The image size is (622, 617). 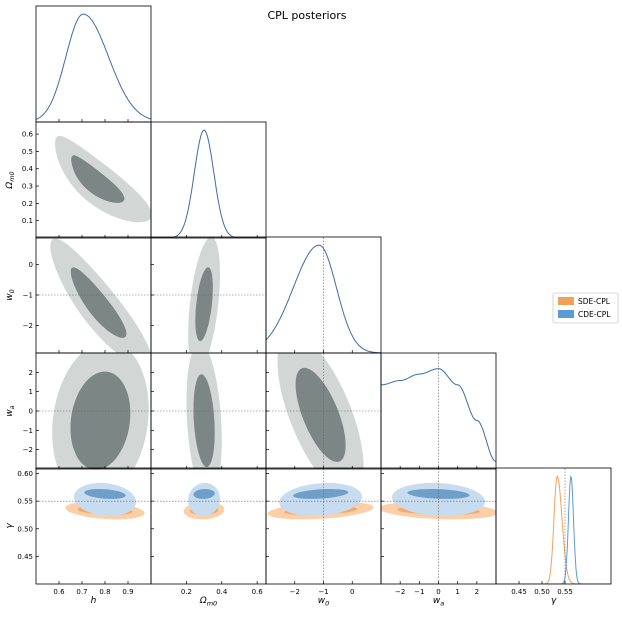 I want to click on y-tick-label: 0.45, so click(x=25, y=557).